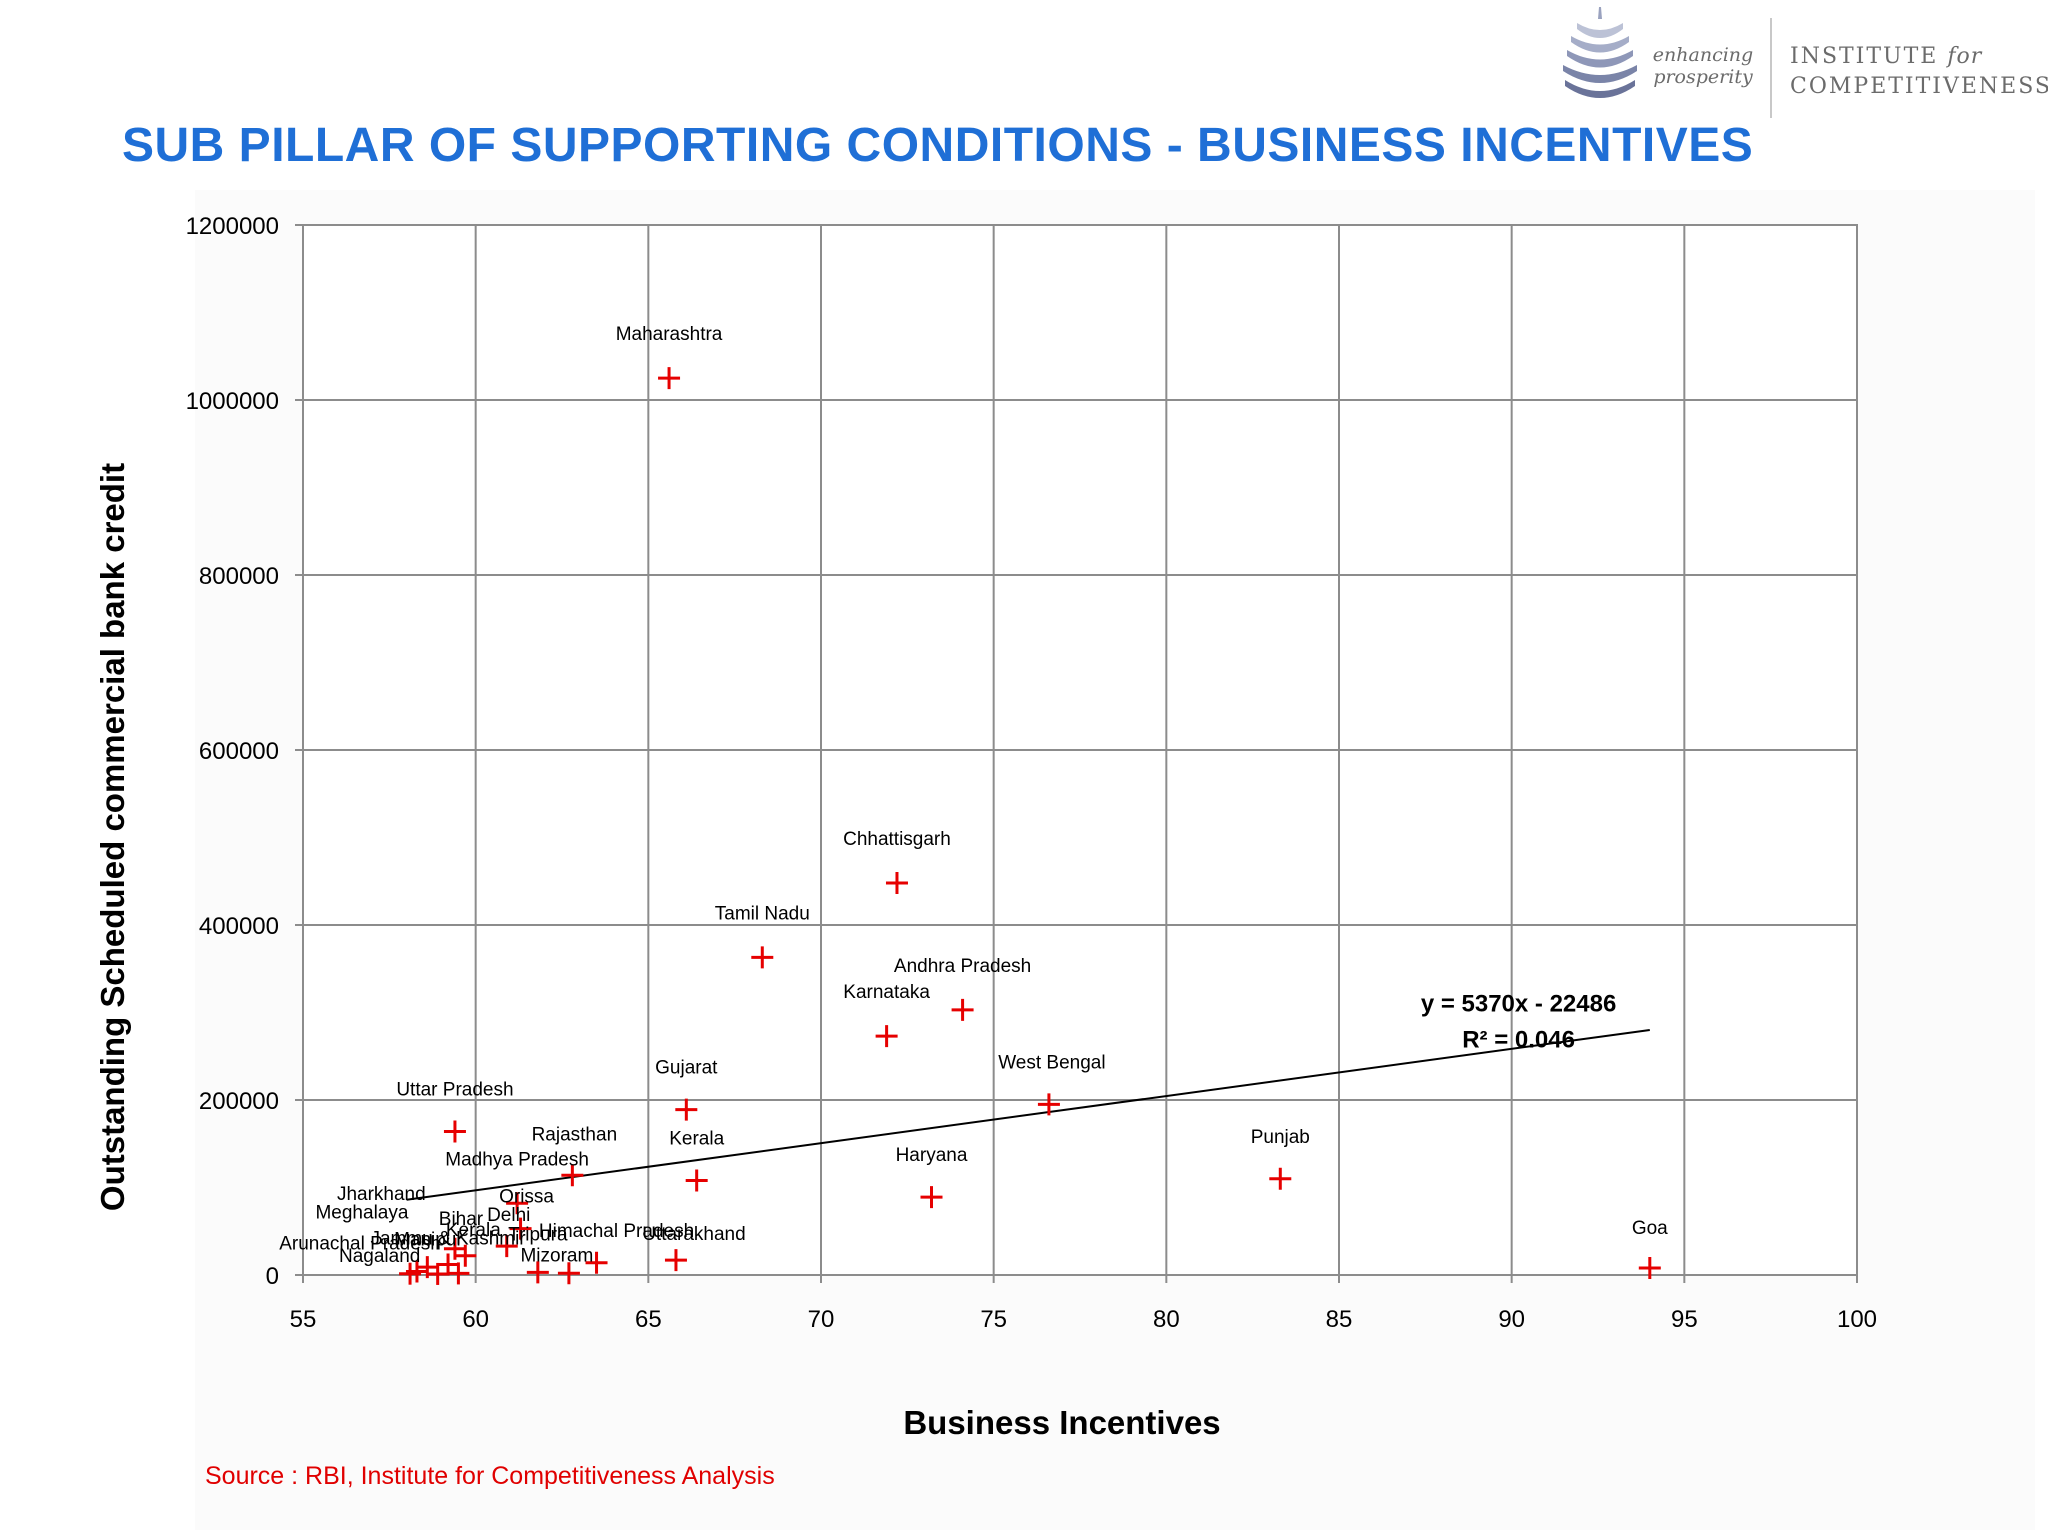 This screenshot has width=2048, height=1536. What do you see at coordinates (962, 966) in the screenshot?
I see `data-point-label: Andhra Pradesh` at bounding box center [962, 966].